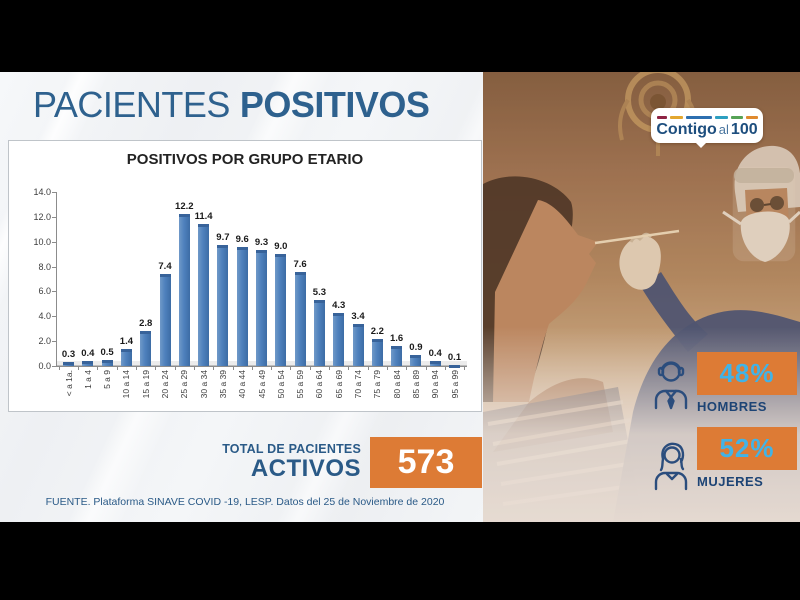 The width and height of the screenshot is (800, 600). What do you see at coordinates (744, 129) in the screenshot?
I see `logo-text-100: 100` at bounding box center [744, 129].